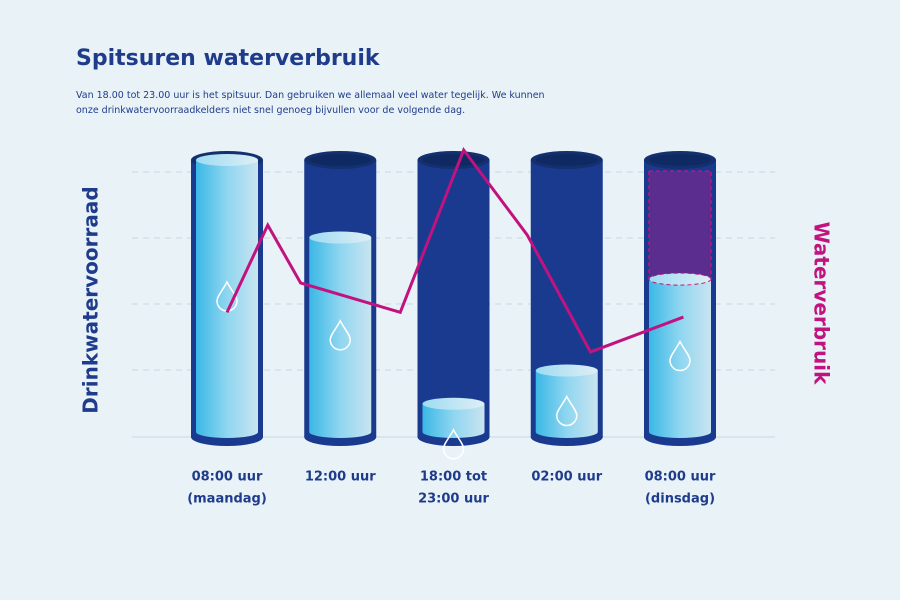  I want to click on x-tick-label: 18:00 tot, so click(453, 477).